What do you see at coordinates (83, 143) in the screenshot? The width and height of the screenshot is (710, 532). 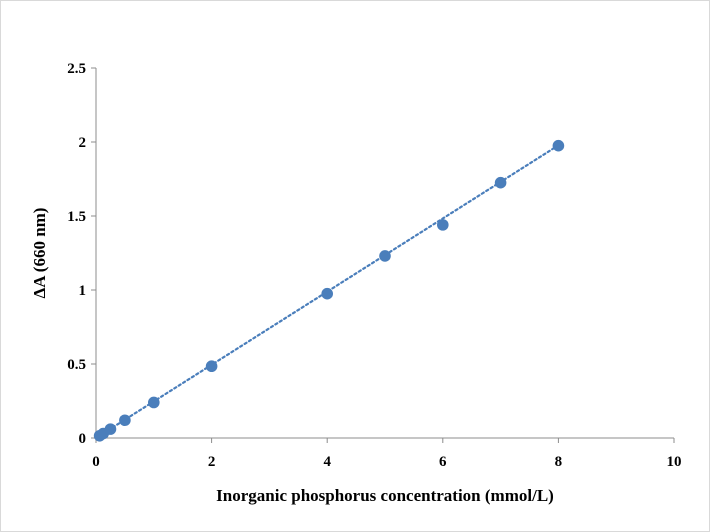 I see `y-tick-label: 2` at bounding box center [83, 143].